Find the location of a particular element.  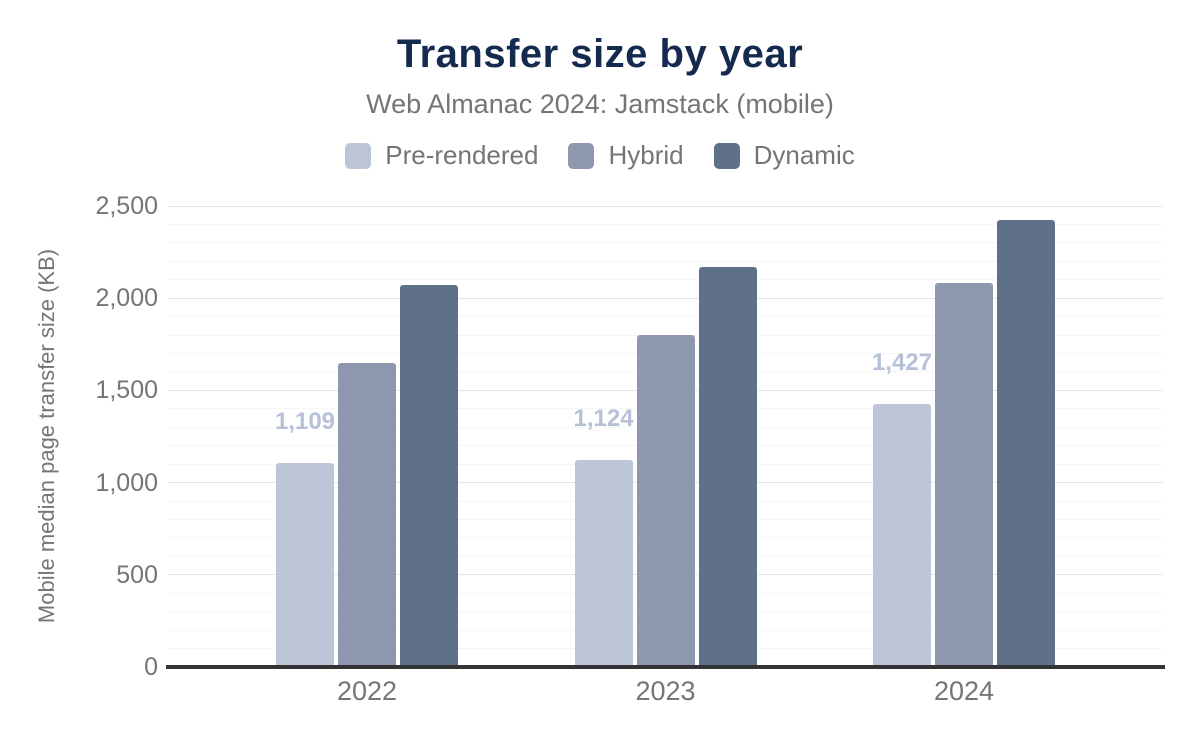

y-tick-label: 1,000 is located at coordinates (126, 482).